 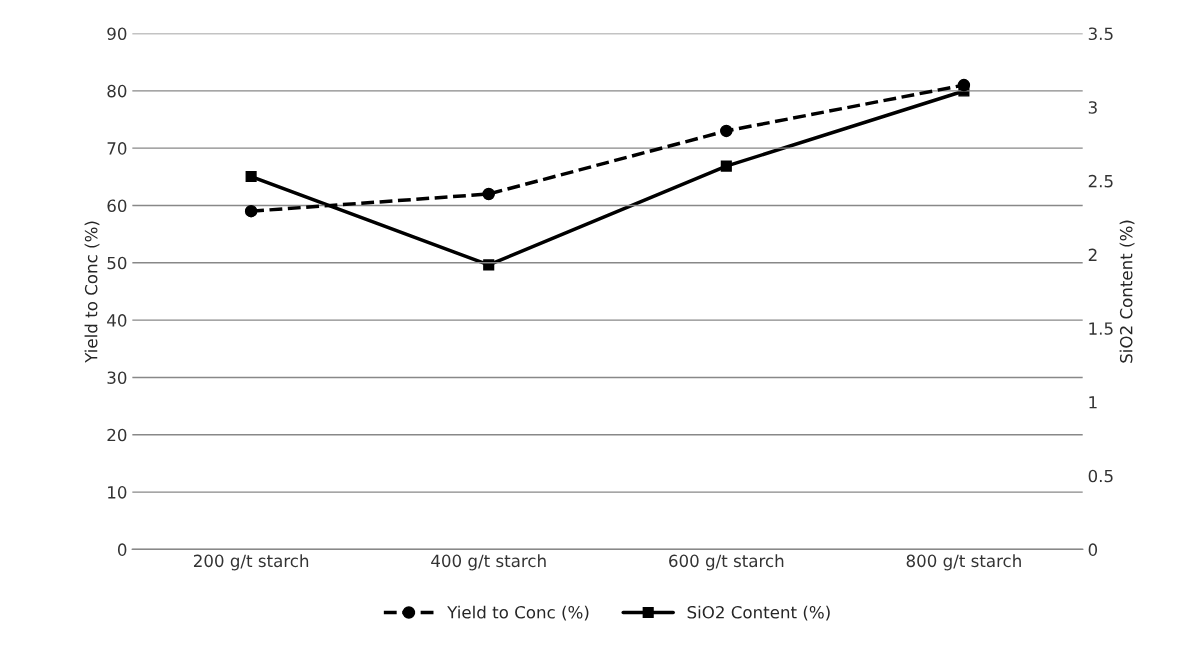 What do you see at coordinates (1101, 328) in the screenshot?
I see `y2-tick-label: 1.5` at bounding box center [1101, 328].